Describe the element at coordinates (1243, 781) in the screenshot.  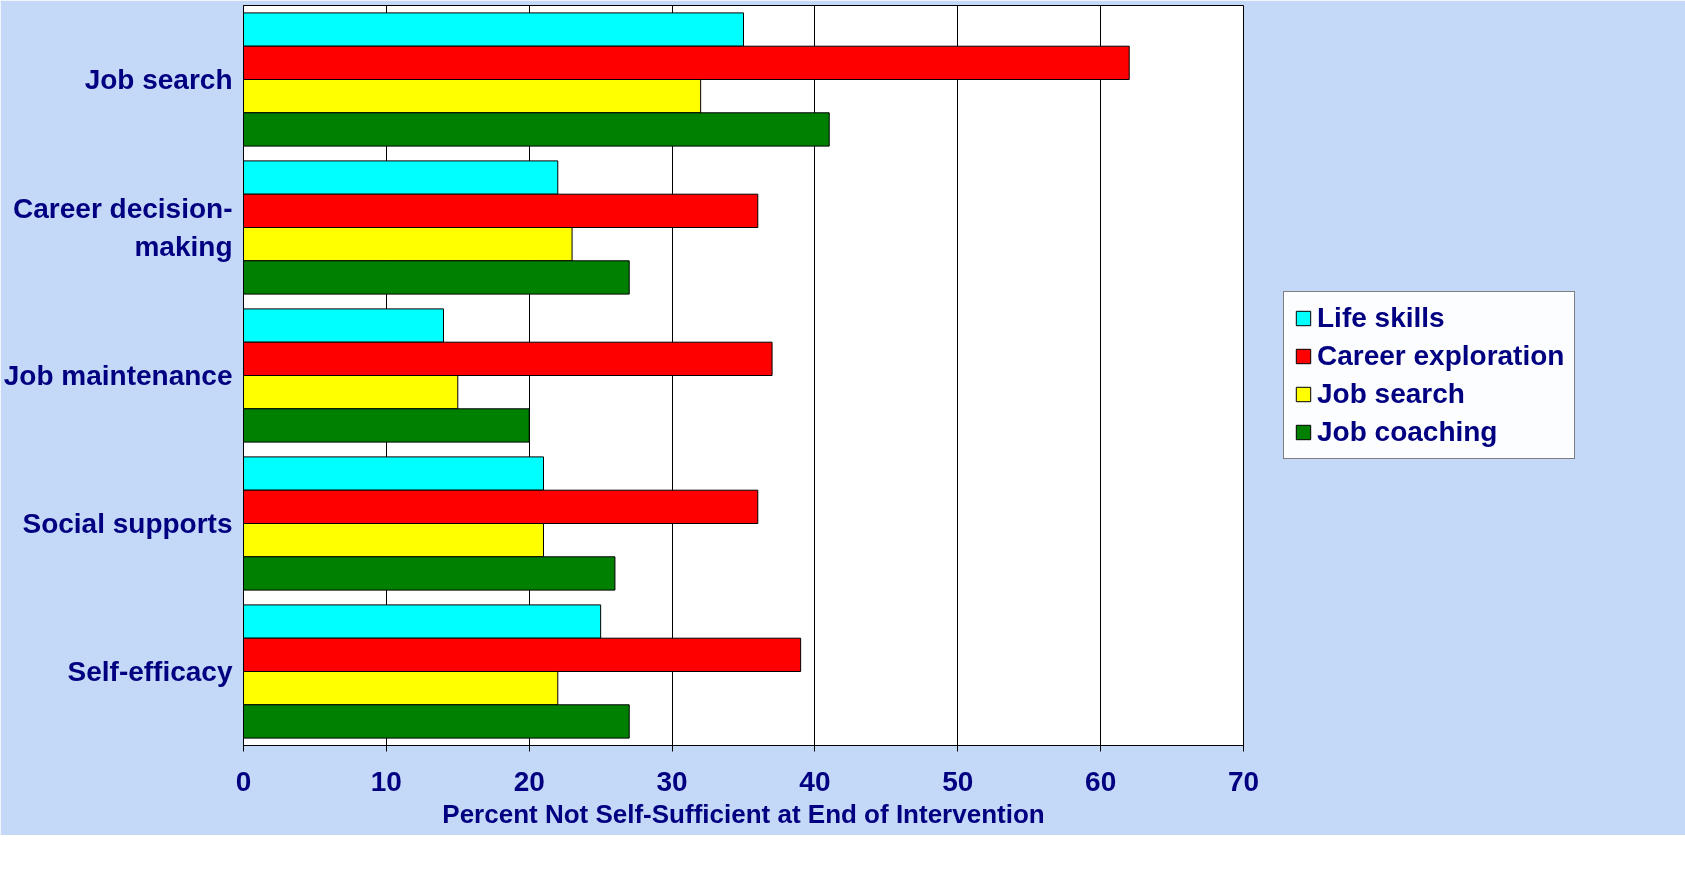
I see `x-tick-label: 70` at that location.